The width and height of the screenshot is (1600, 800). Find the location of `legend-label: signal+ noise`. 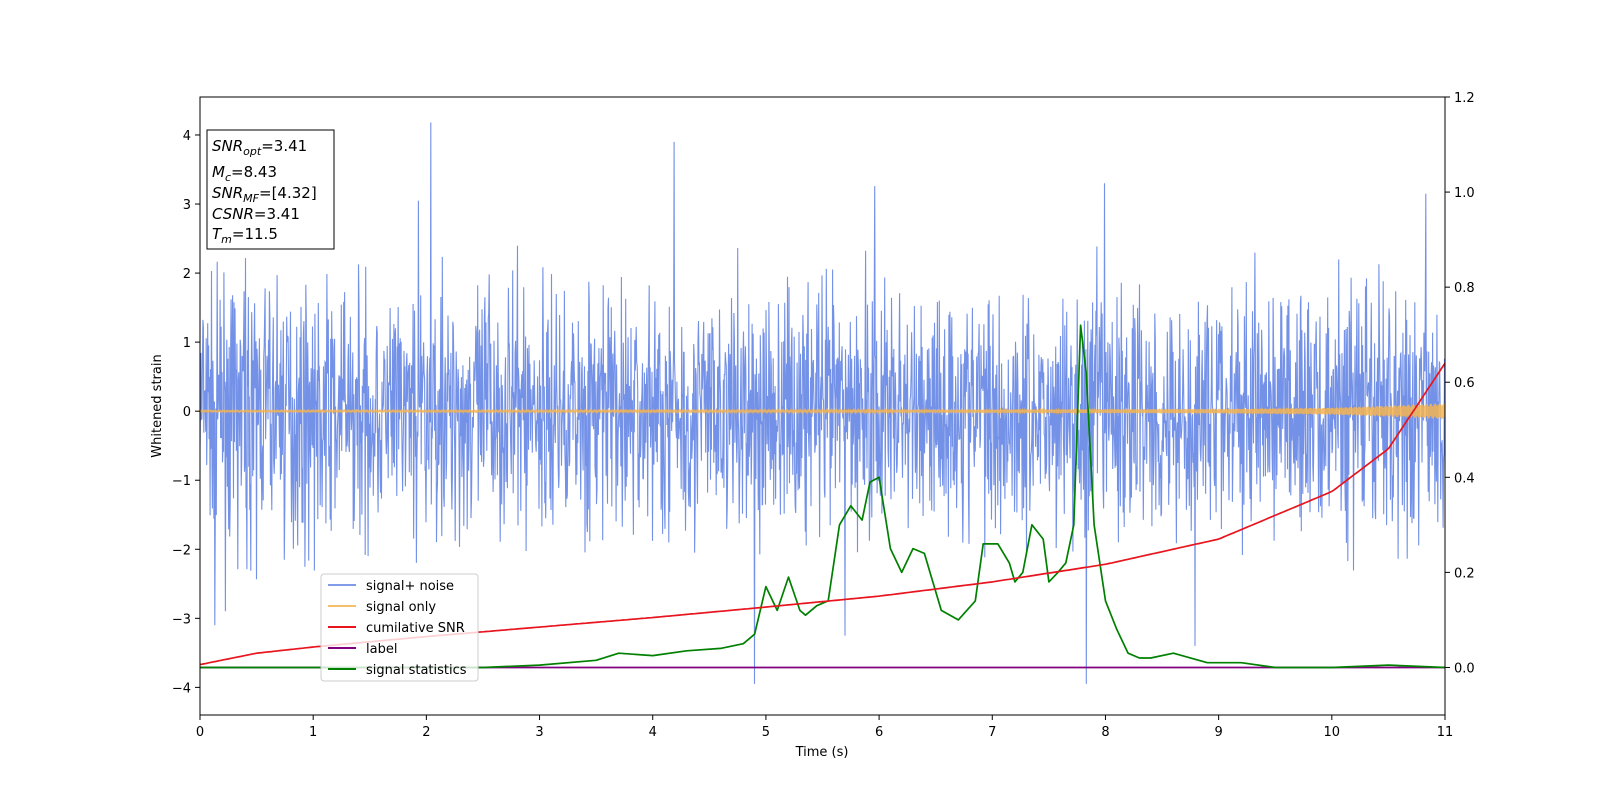

legend-label: signal+ noise is located at coordinates (410, 586).